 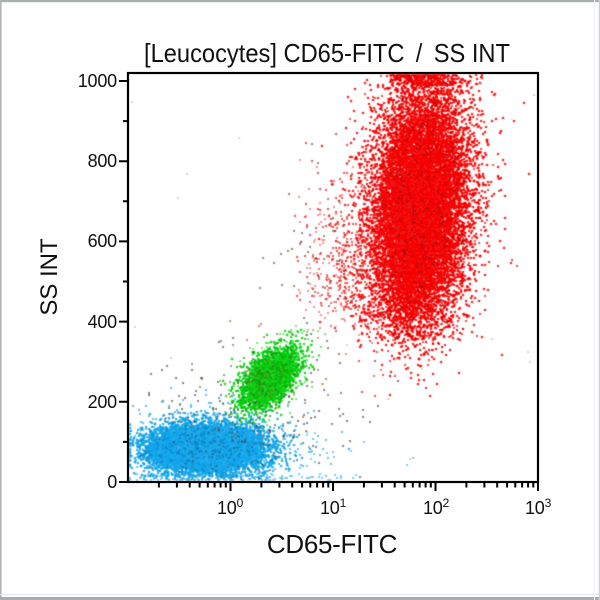 What do you see at coordinates (97, 81) in the screenshot?
I see `svg-text: 1000` at bounding box center [97, 81].